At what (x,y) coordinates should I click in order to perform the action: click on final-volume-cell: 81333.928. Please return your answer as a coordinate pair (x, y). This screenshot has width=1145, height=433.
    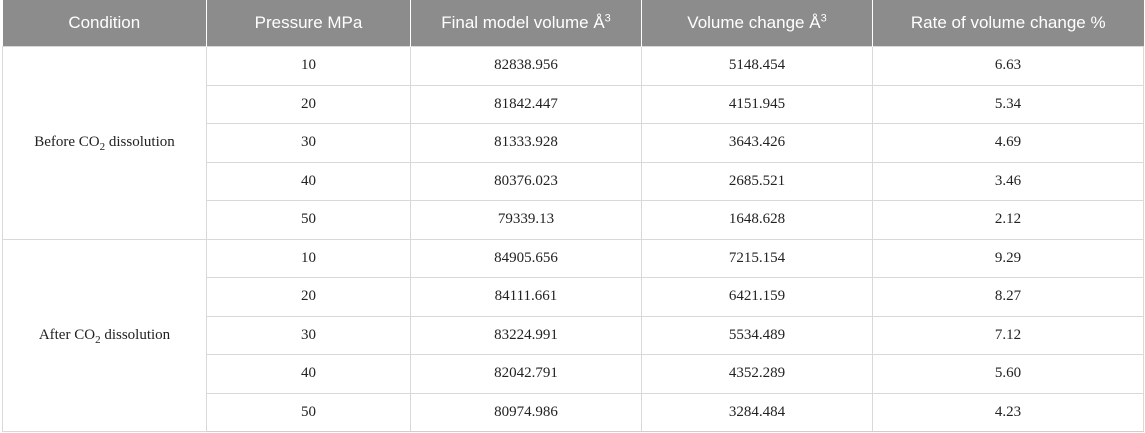
    Looking at the image, I should click on (526, 143).